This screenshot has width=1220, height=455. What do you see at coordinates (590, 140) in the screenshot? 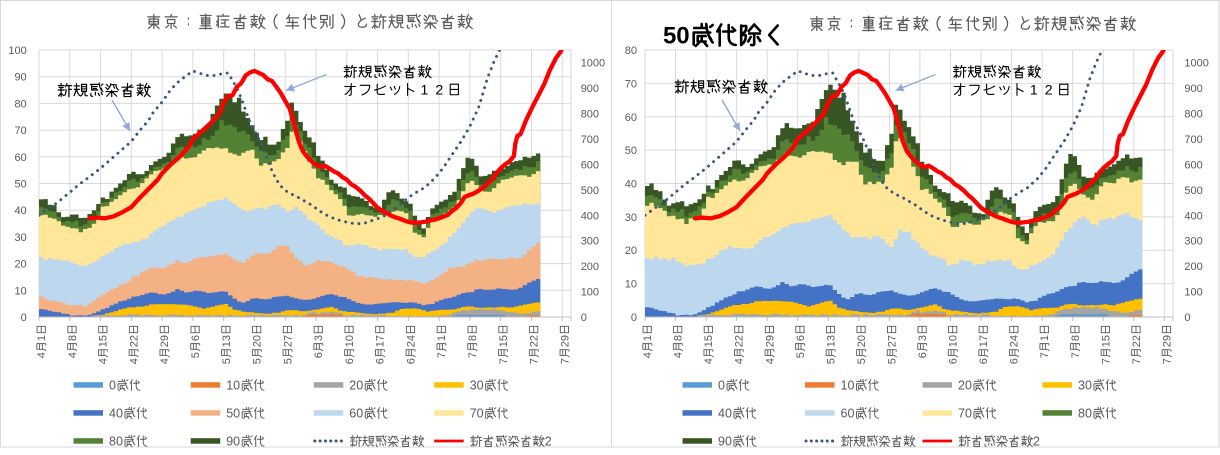
I see `svg-text: 700` at bounding box center [590, 140].